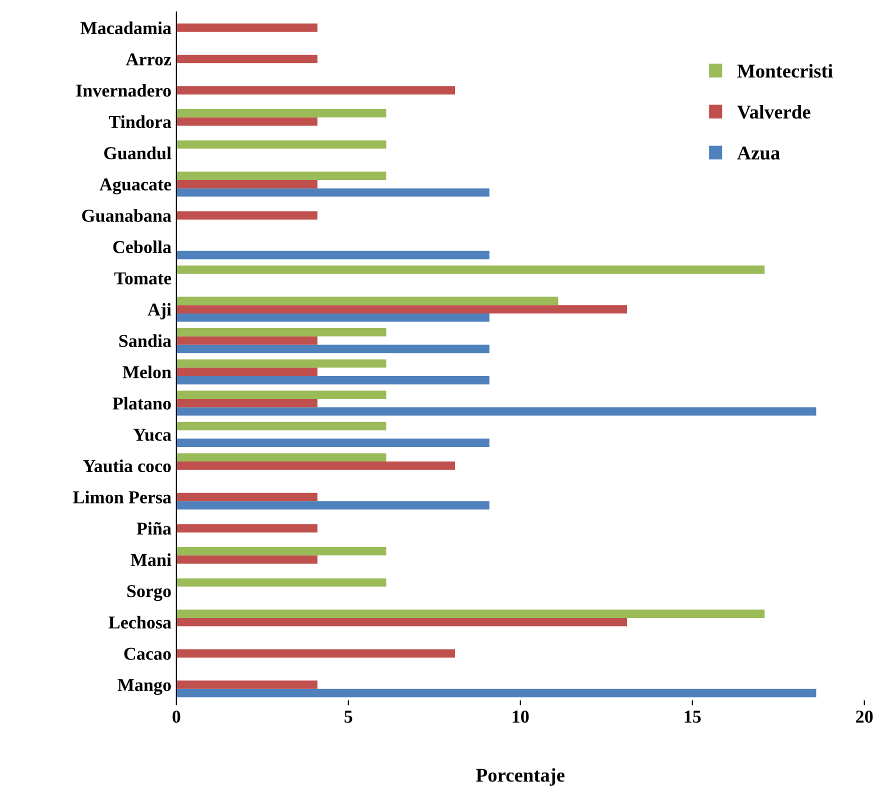  What do you see at coordinates (149, 593) in the screenshot?
I see `y-tick-label: Sorgo` at bounding box center [149, 593].